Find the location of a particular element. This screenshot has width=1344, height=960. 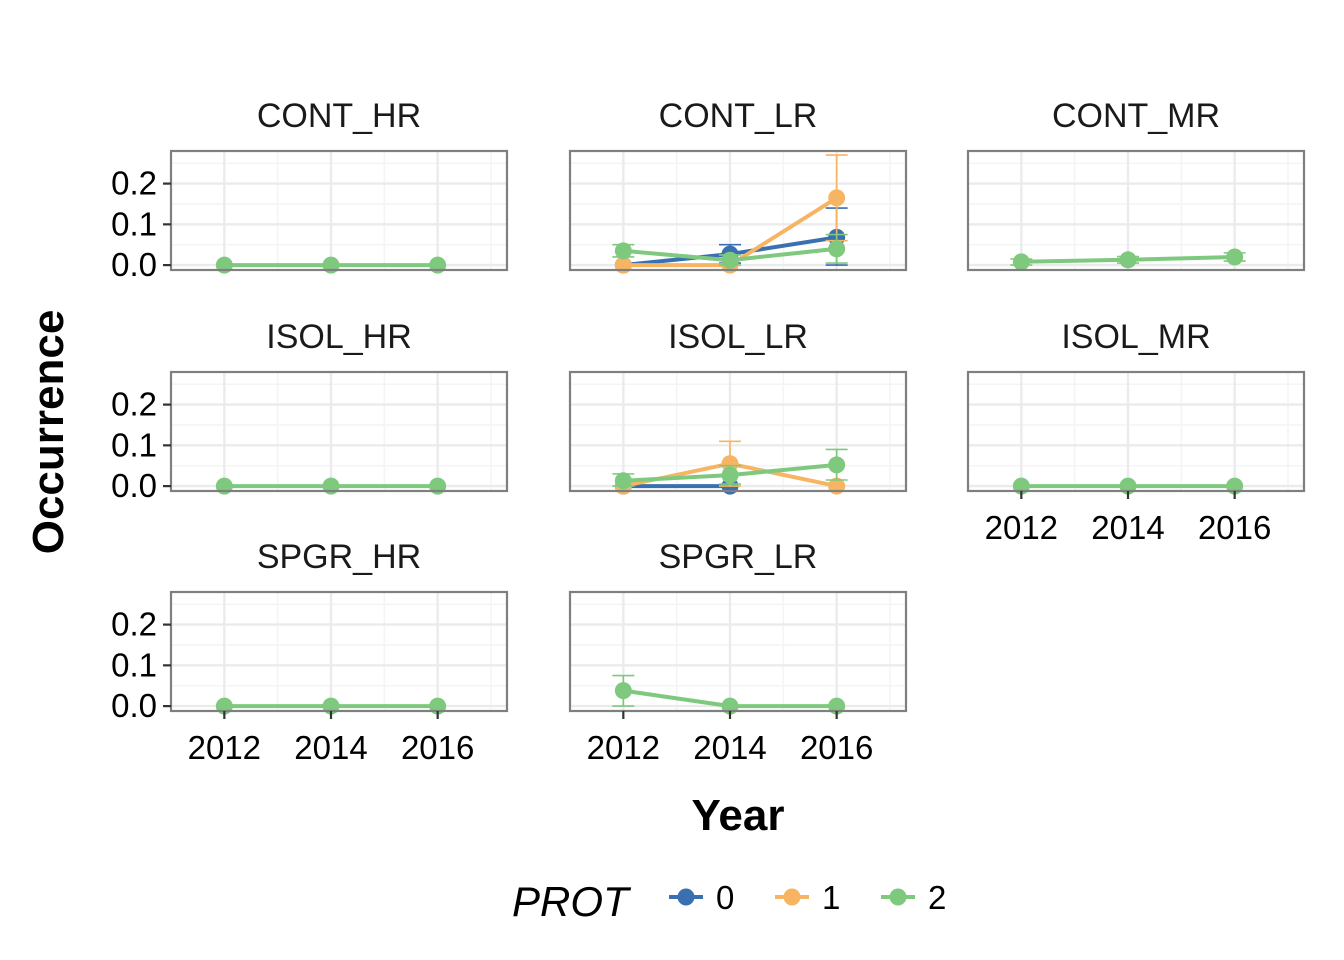

facet-label: SPGR_LR is located at coordinates (738, 557).